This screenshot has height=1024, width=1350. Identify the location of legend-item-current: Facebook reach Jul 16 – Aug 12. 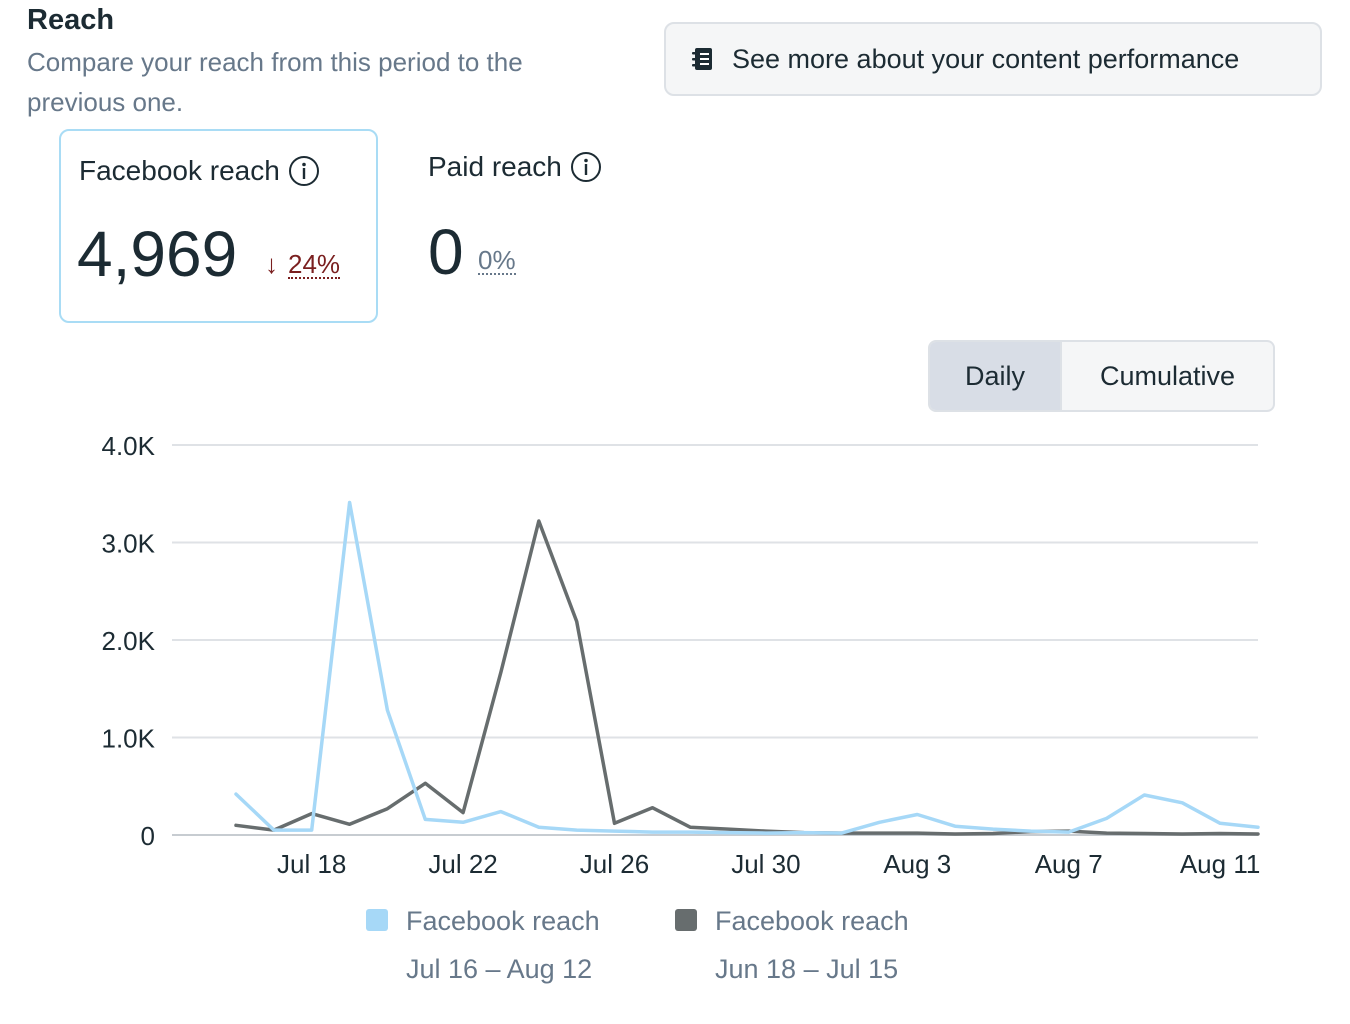
(483, 945).